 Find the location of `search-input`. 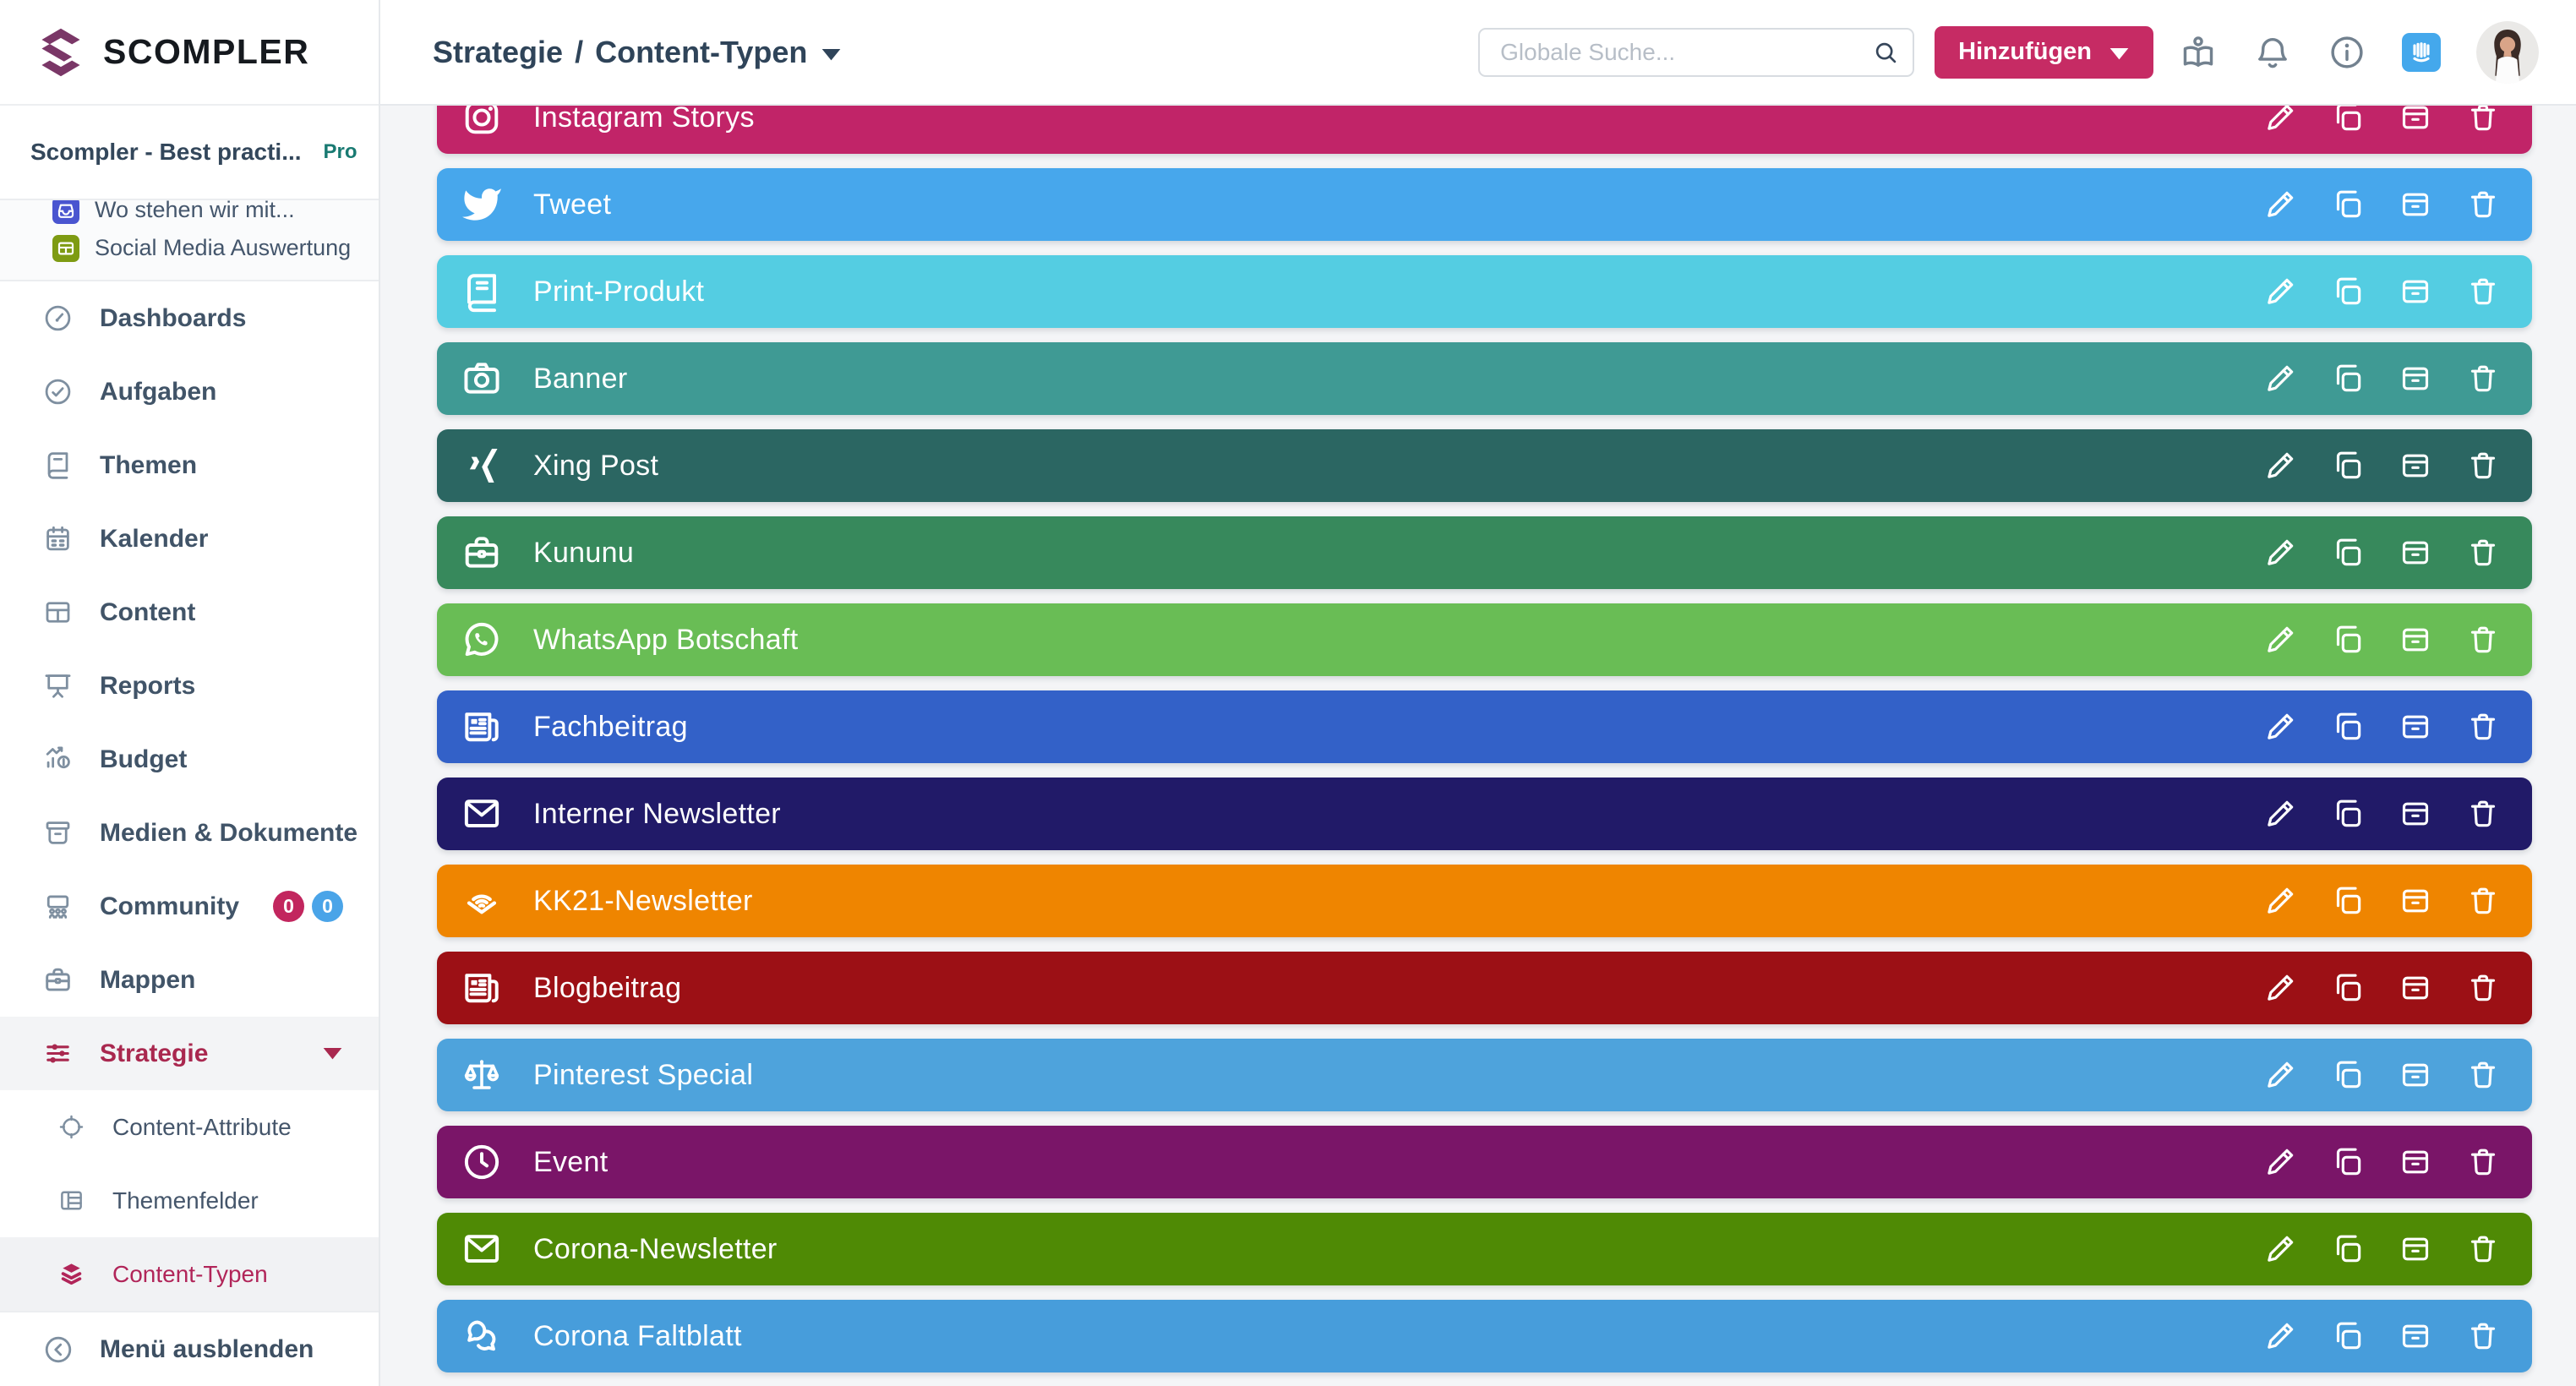

search-input is located at coordinates (1685, 52).